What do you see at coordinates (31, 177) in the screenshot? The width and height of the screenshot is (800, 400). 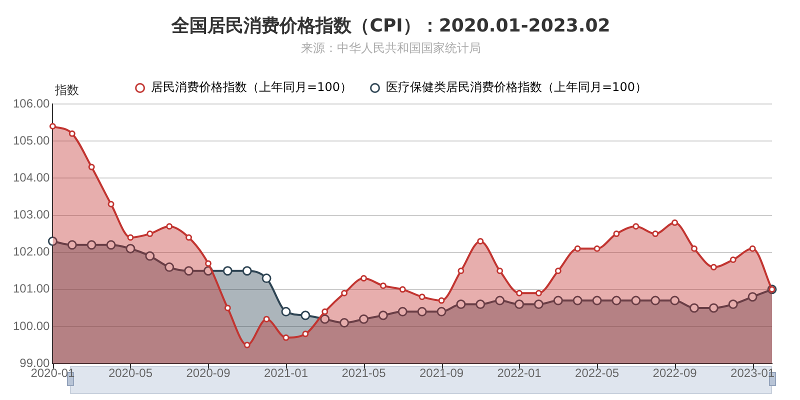 I see `y-tick-label: 104.00` at bounding box center [31, 177].